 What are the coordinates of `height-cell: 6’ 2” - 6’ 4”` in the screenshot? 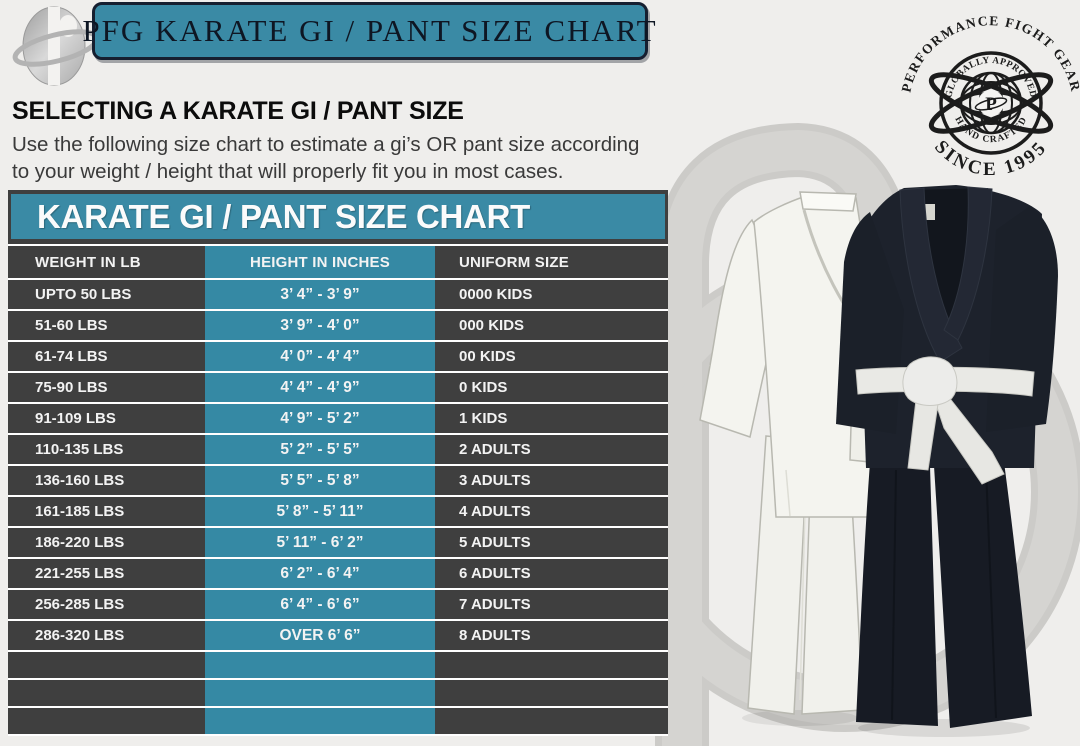 It's located at (320, 573).